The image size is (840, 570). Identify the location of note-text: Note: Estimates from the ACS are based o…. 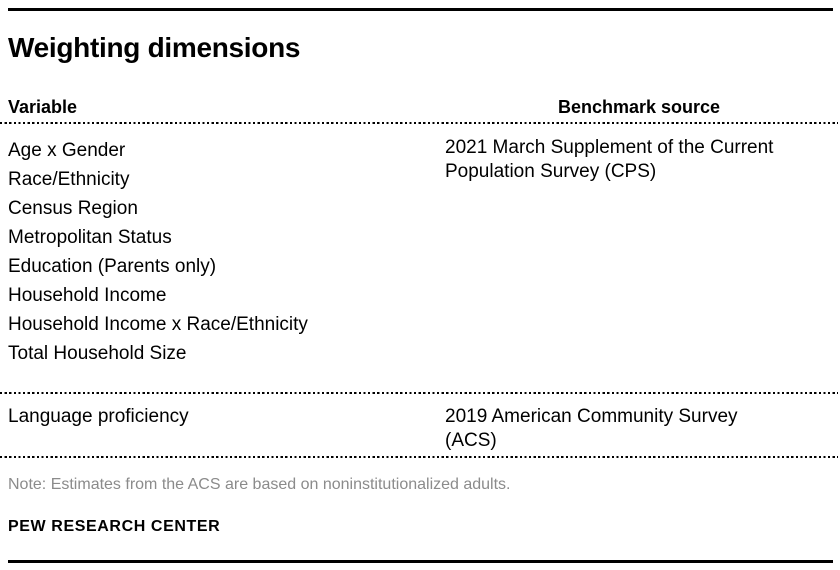
(259, 485).